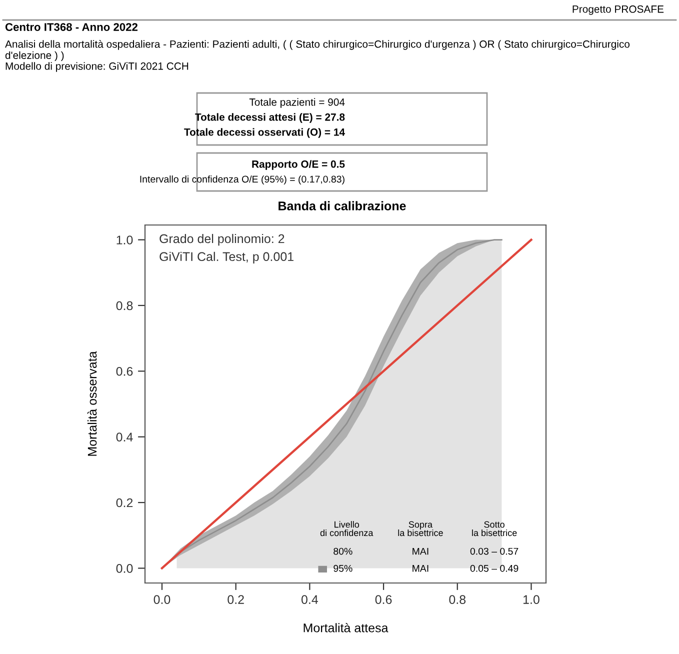  I want to click on x-tick-label: 0.2, so click(236, 599).